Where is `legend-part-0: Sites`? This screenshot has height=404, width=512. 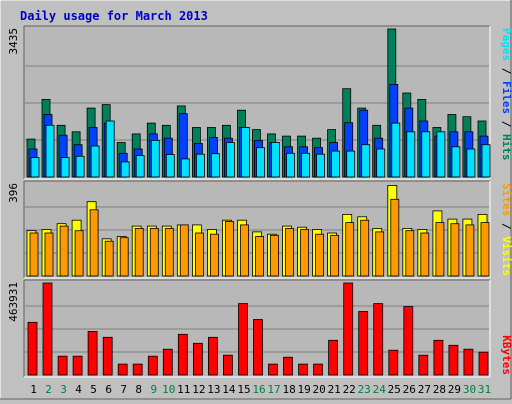
legend-part-0: Sites is located at coordinates (506, 199).